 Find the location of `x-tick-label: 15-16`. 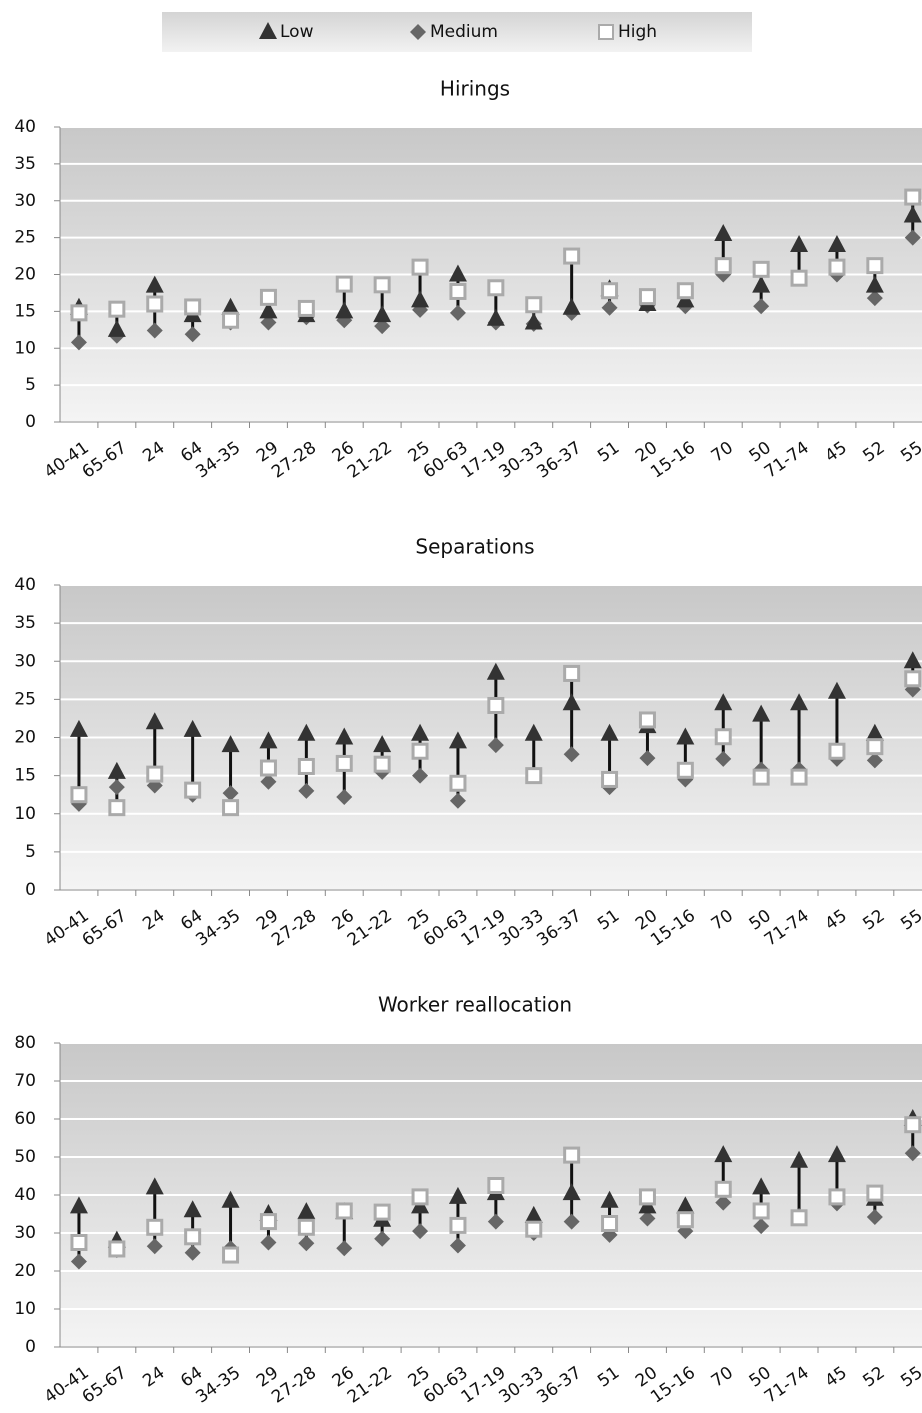

x-tick-label: 15-16 is located at coordinates (673, 928).